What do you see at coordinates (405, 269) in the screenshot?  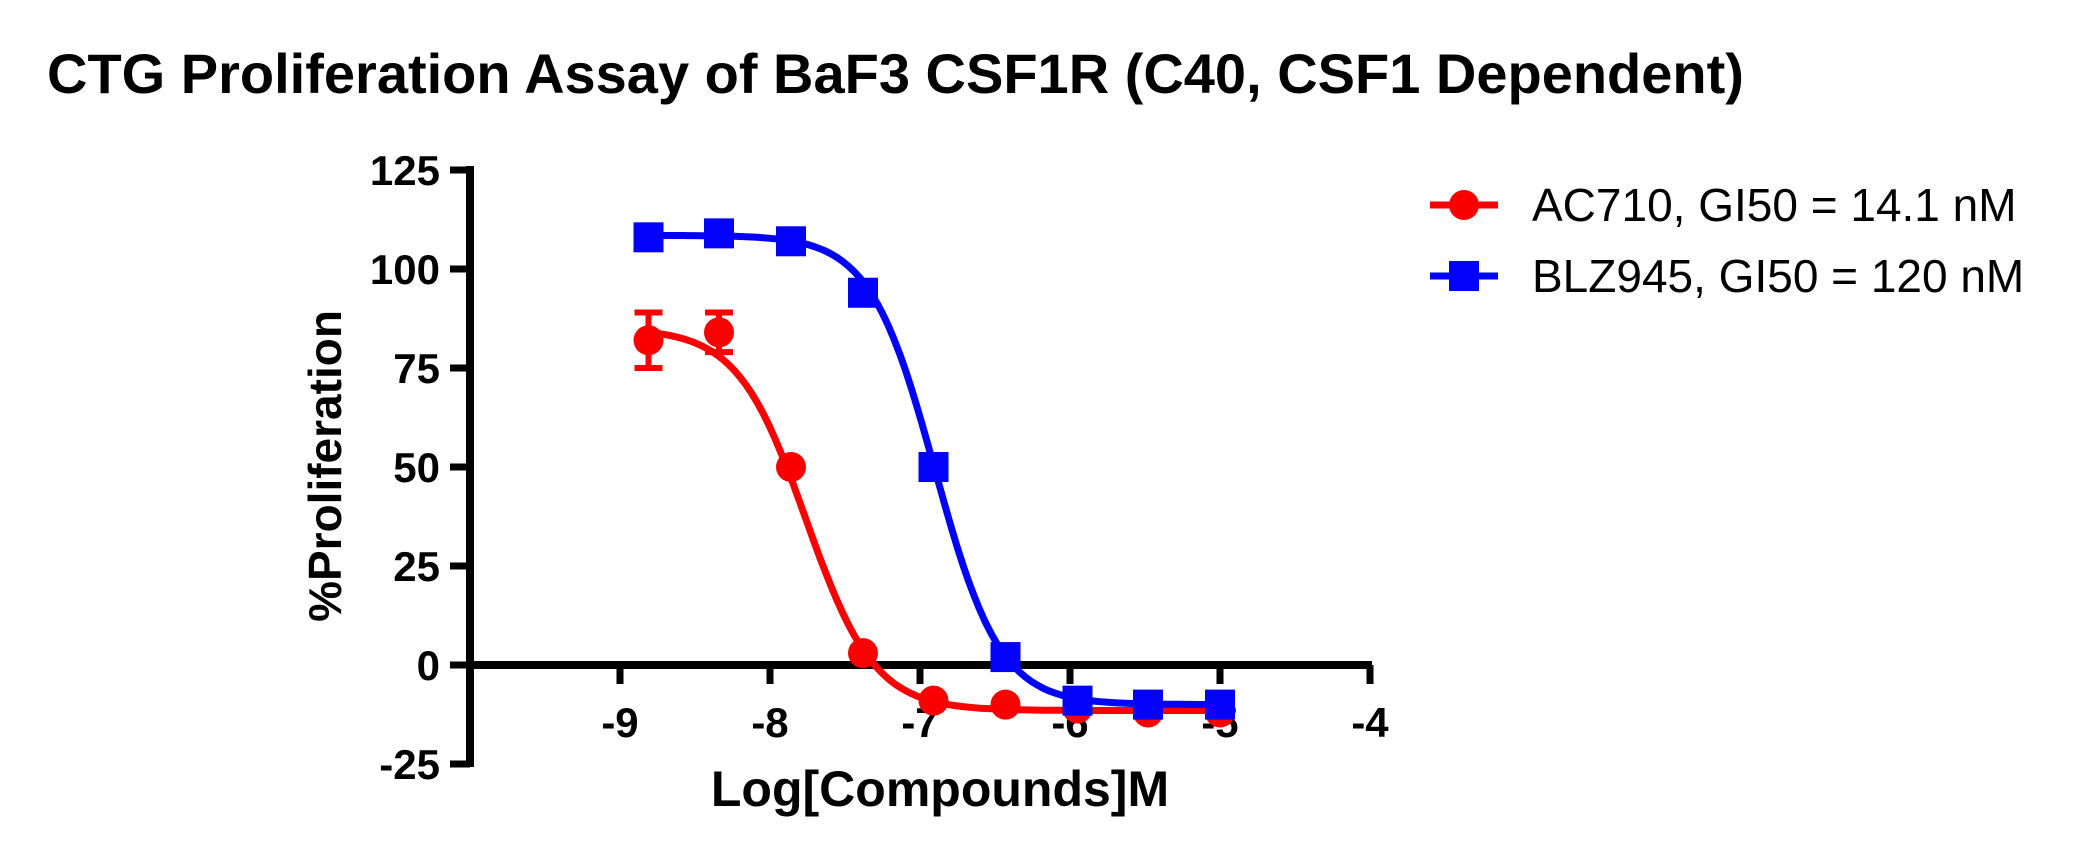 I see `y-tick-label: 100` at bounding box center [405, 269].